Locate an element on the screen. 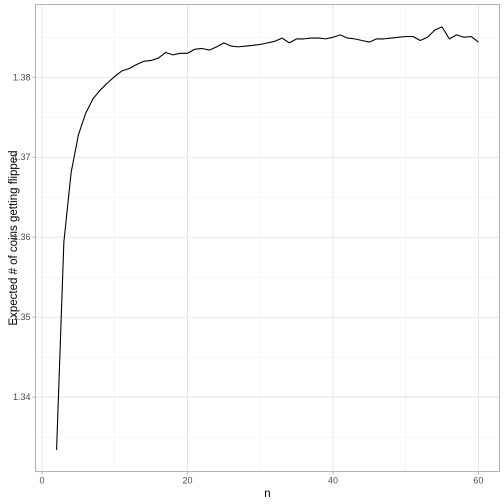 This screenshot has height=504, width=504. y-tick-label: 1.36 is located at coordinates (22, 237).